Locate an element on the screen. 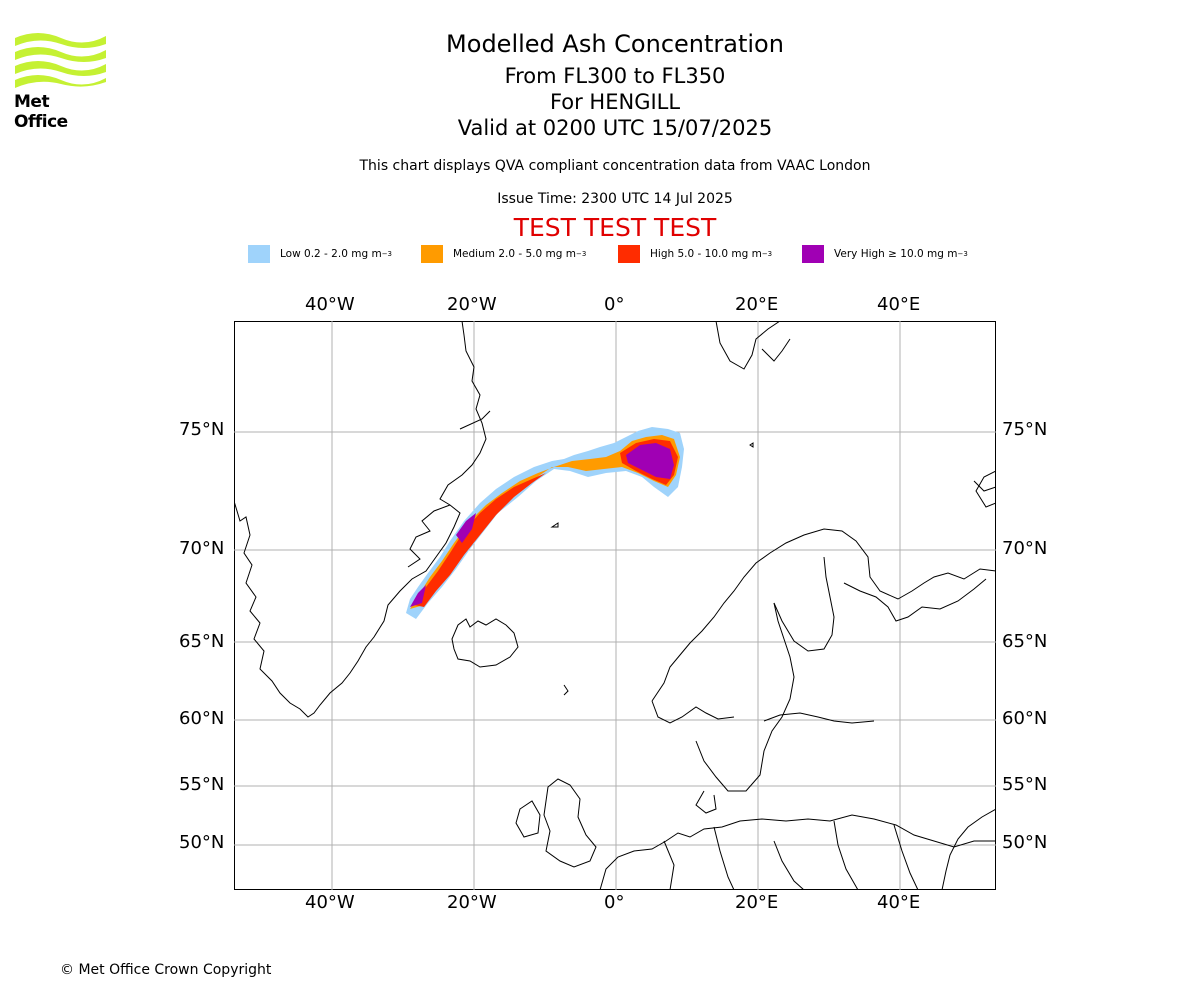 This screenshot has height=1000, width=1200. logo-text: Met Office is located at coordinates (41, 112).